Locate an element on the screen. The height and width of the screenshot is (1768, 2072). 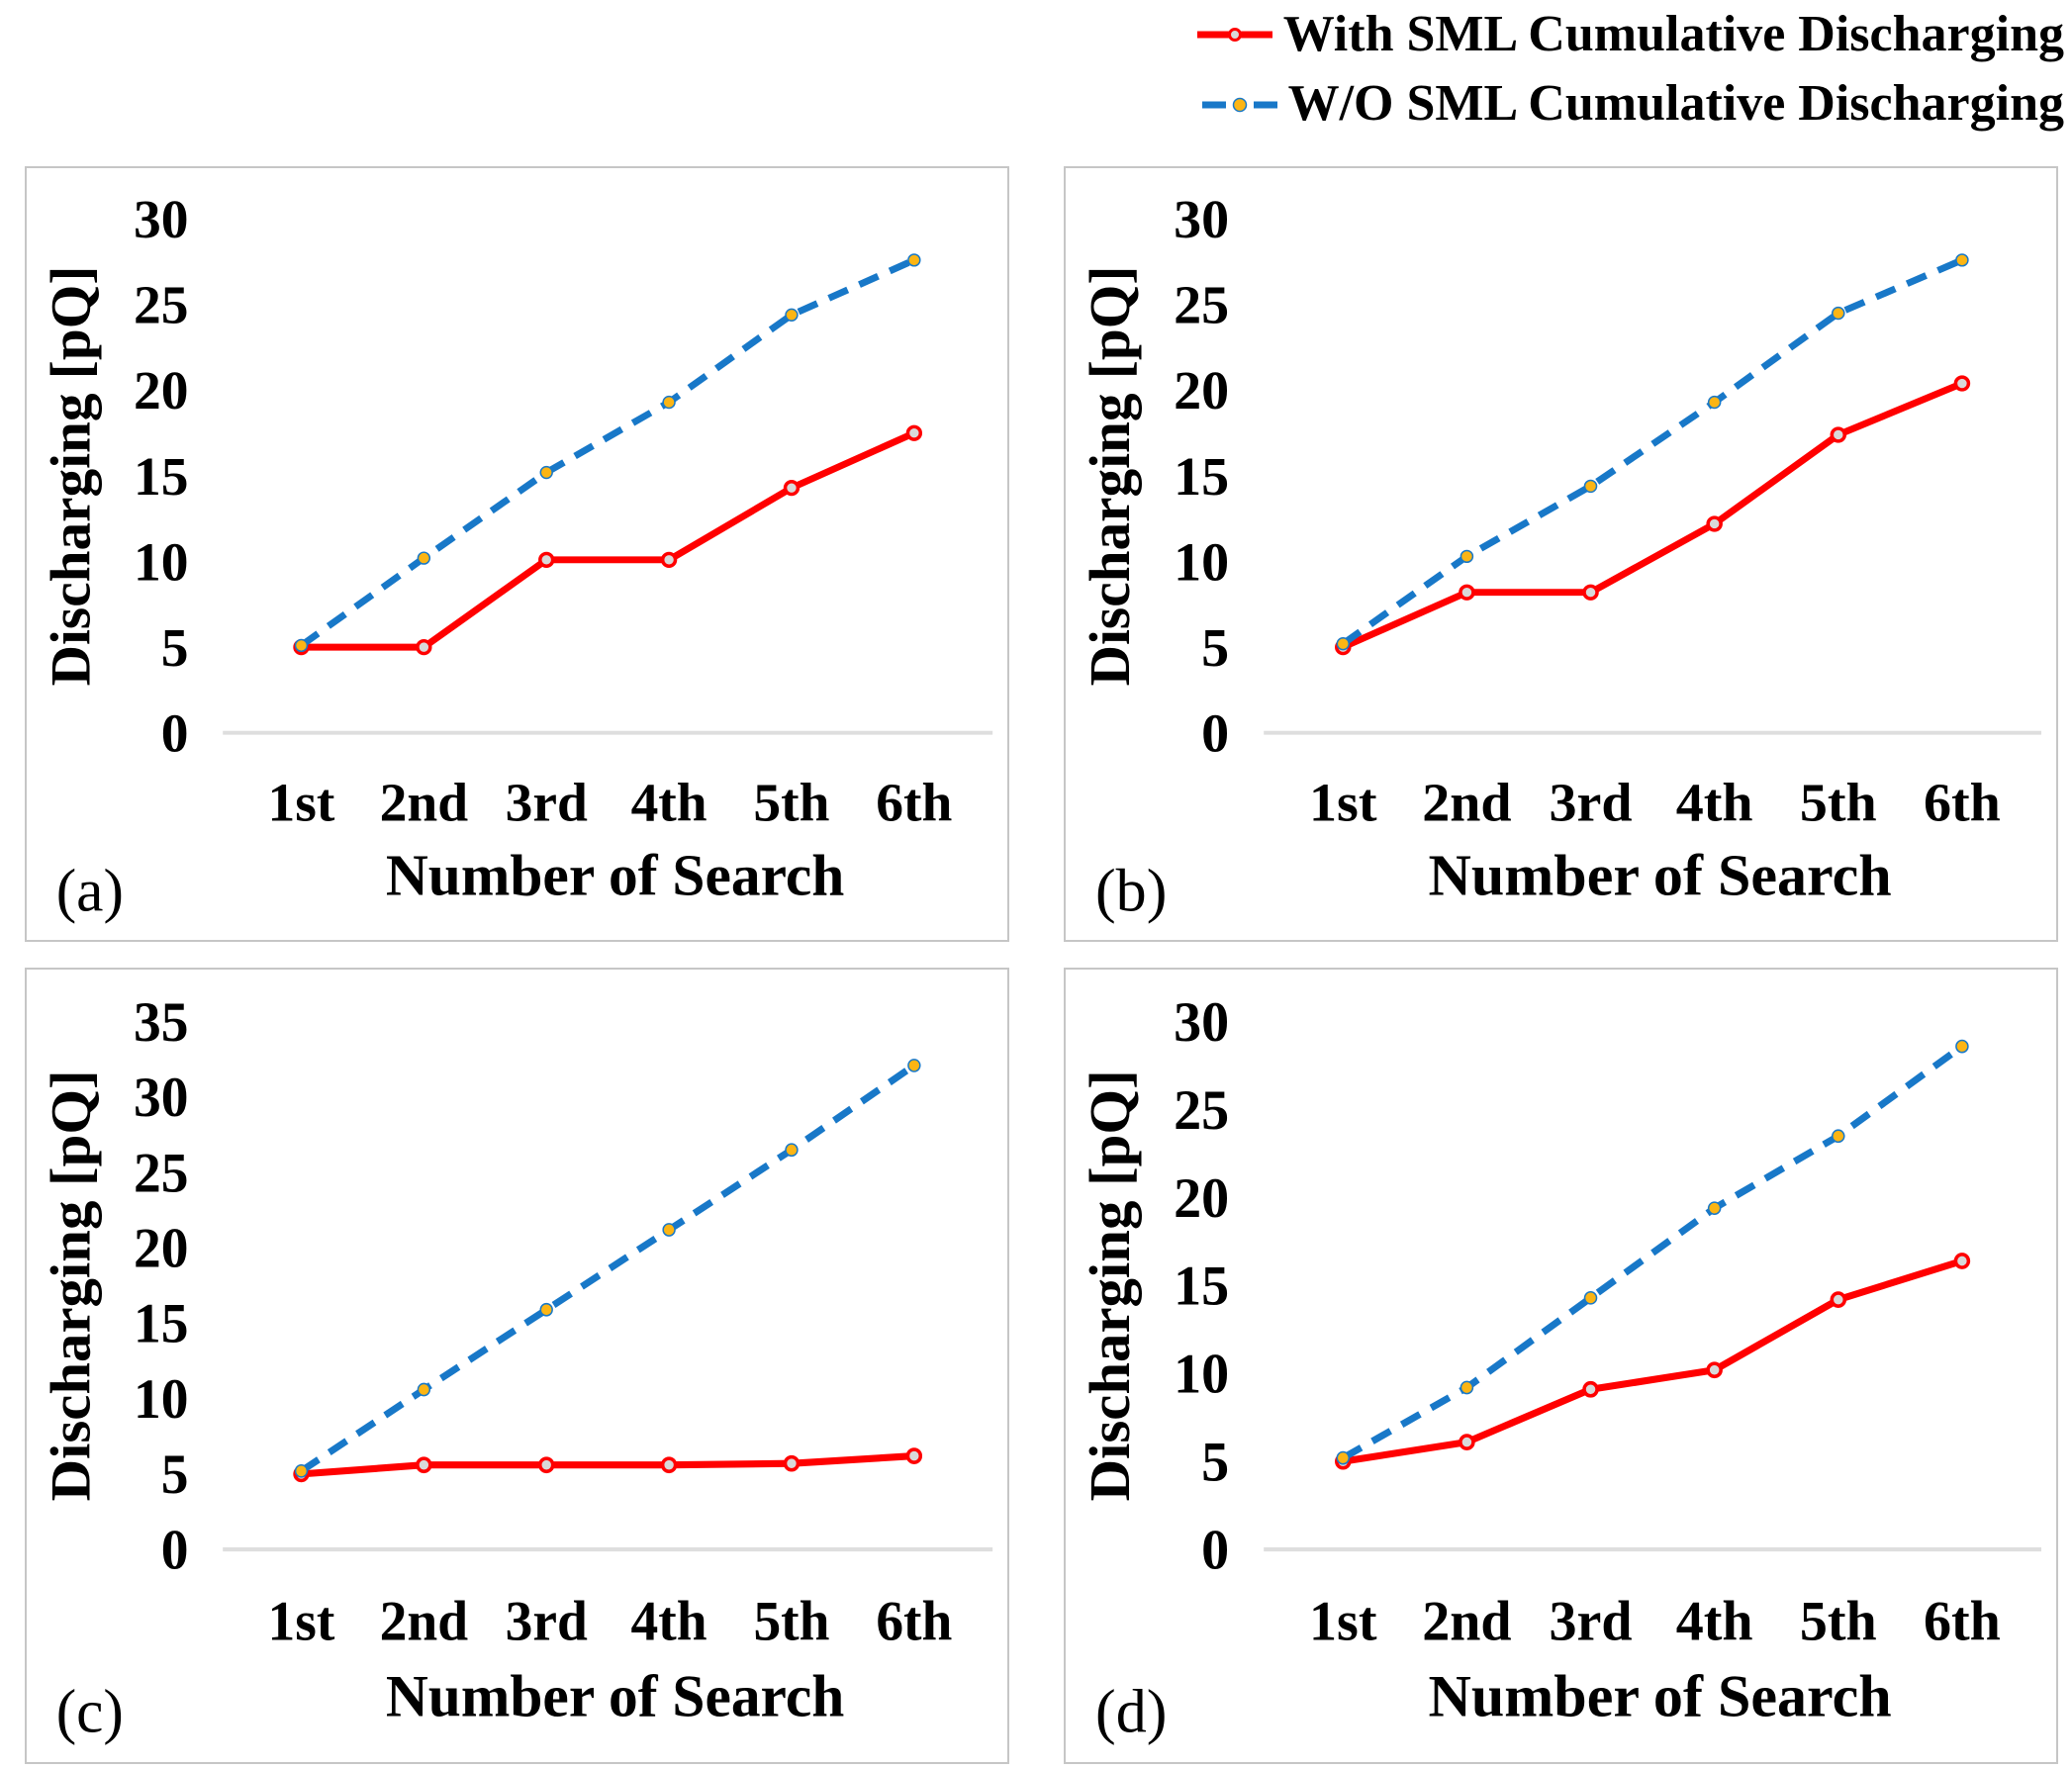
blue-dashed-line-marker-icon is located at coordinates (1239, 104).